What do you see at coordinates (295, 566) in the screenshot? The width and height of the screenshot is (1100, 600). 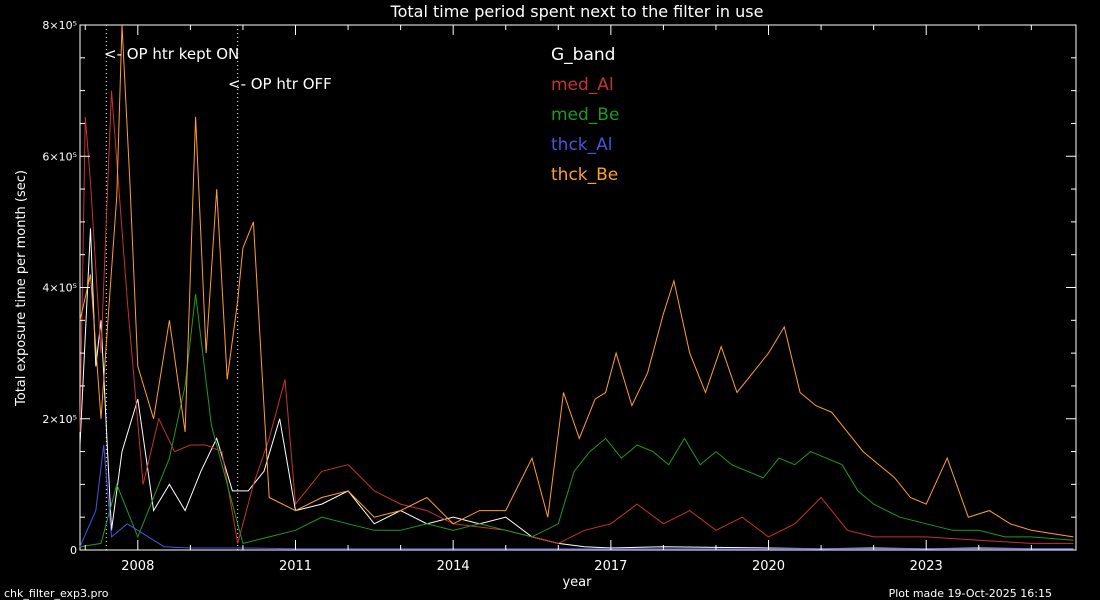 I see `x-tick-label: 2011` at bounding box center [295, 566].